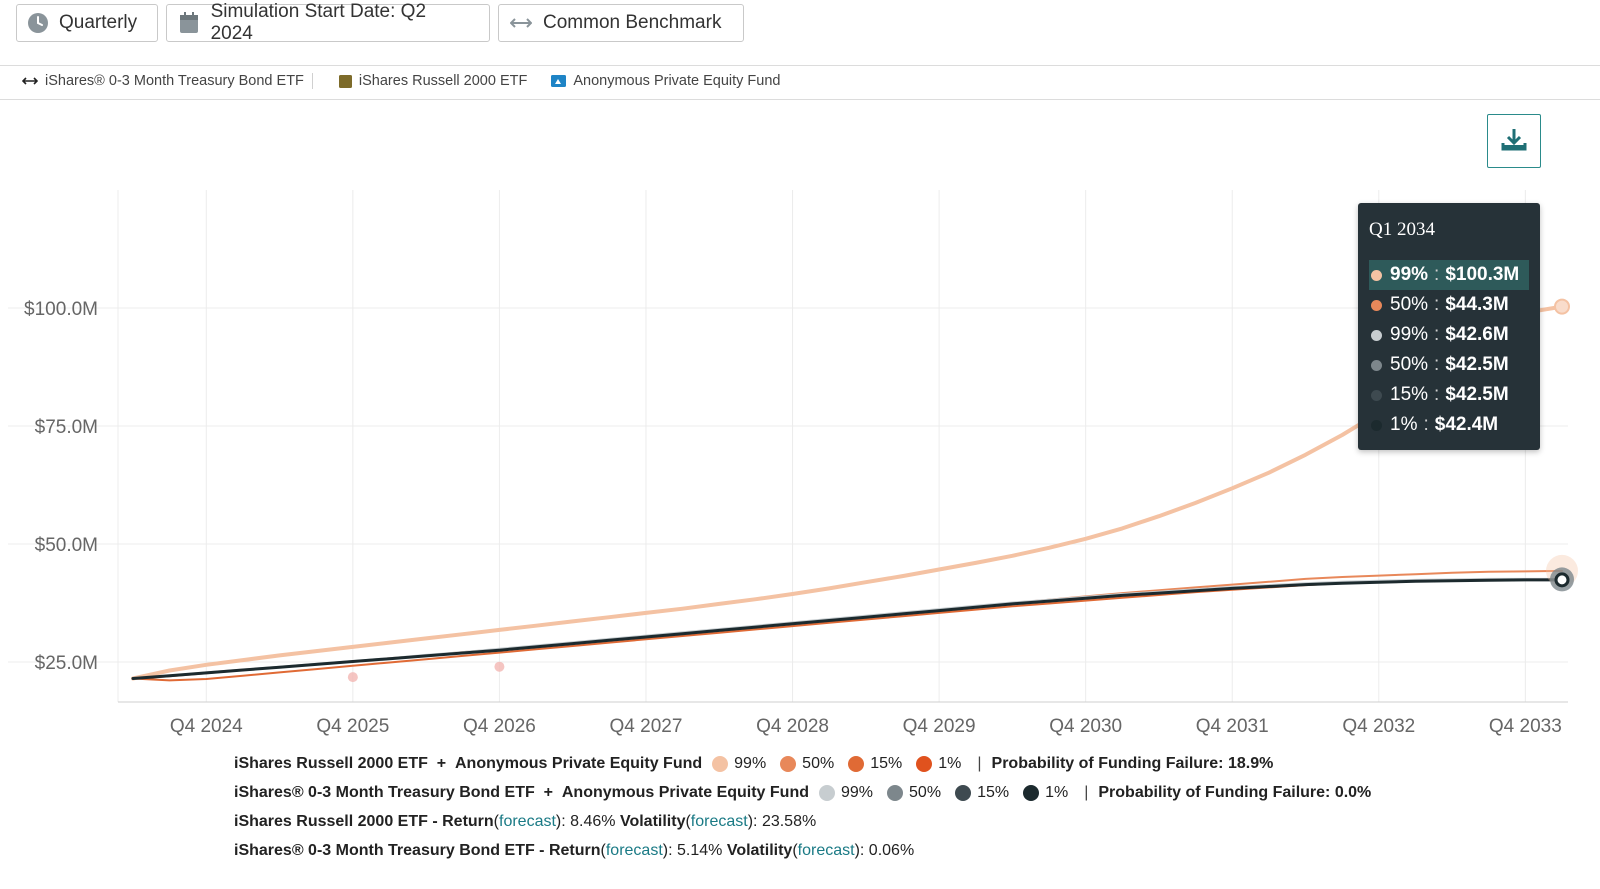  I want to click on benchmark-label: Common Benchmark, so click(632, 22).